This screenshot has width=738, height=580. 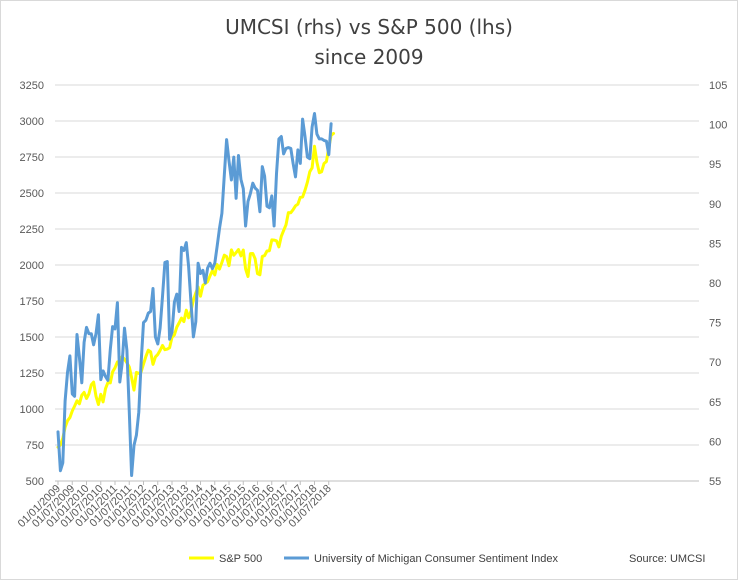 What do you see at coordinates (715, 165) in the screenshot?
I see `y-right-tick-label: 95` at bounding box center [715, 165].